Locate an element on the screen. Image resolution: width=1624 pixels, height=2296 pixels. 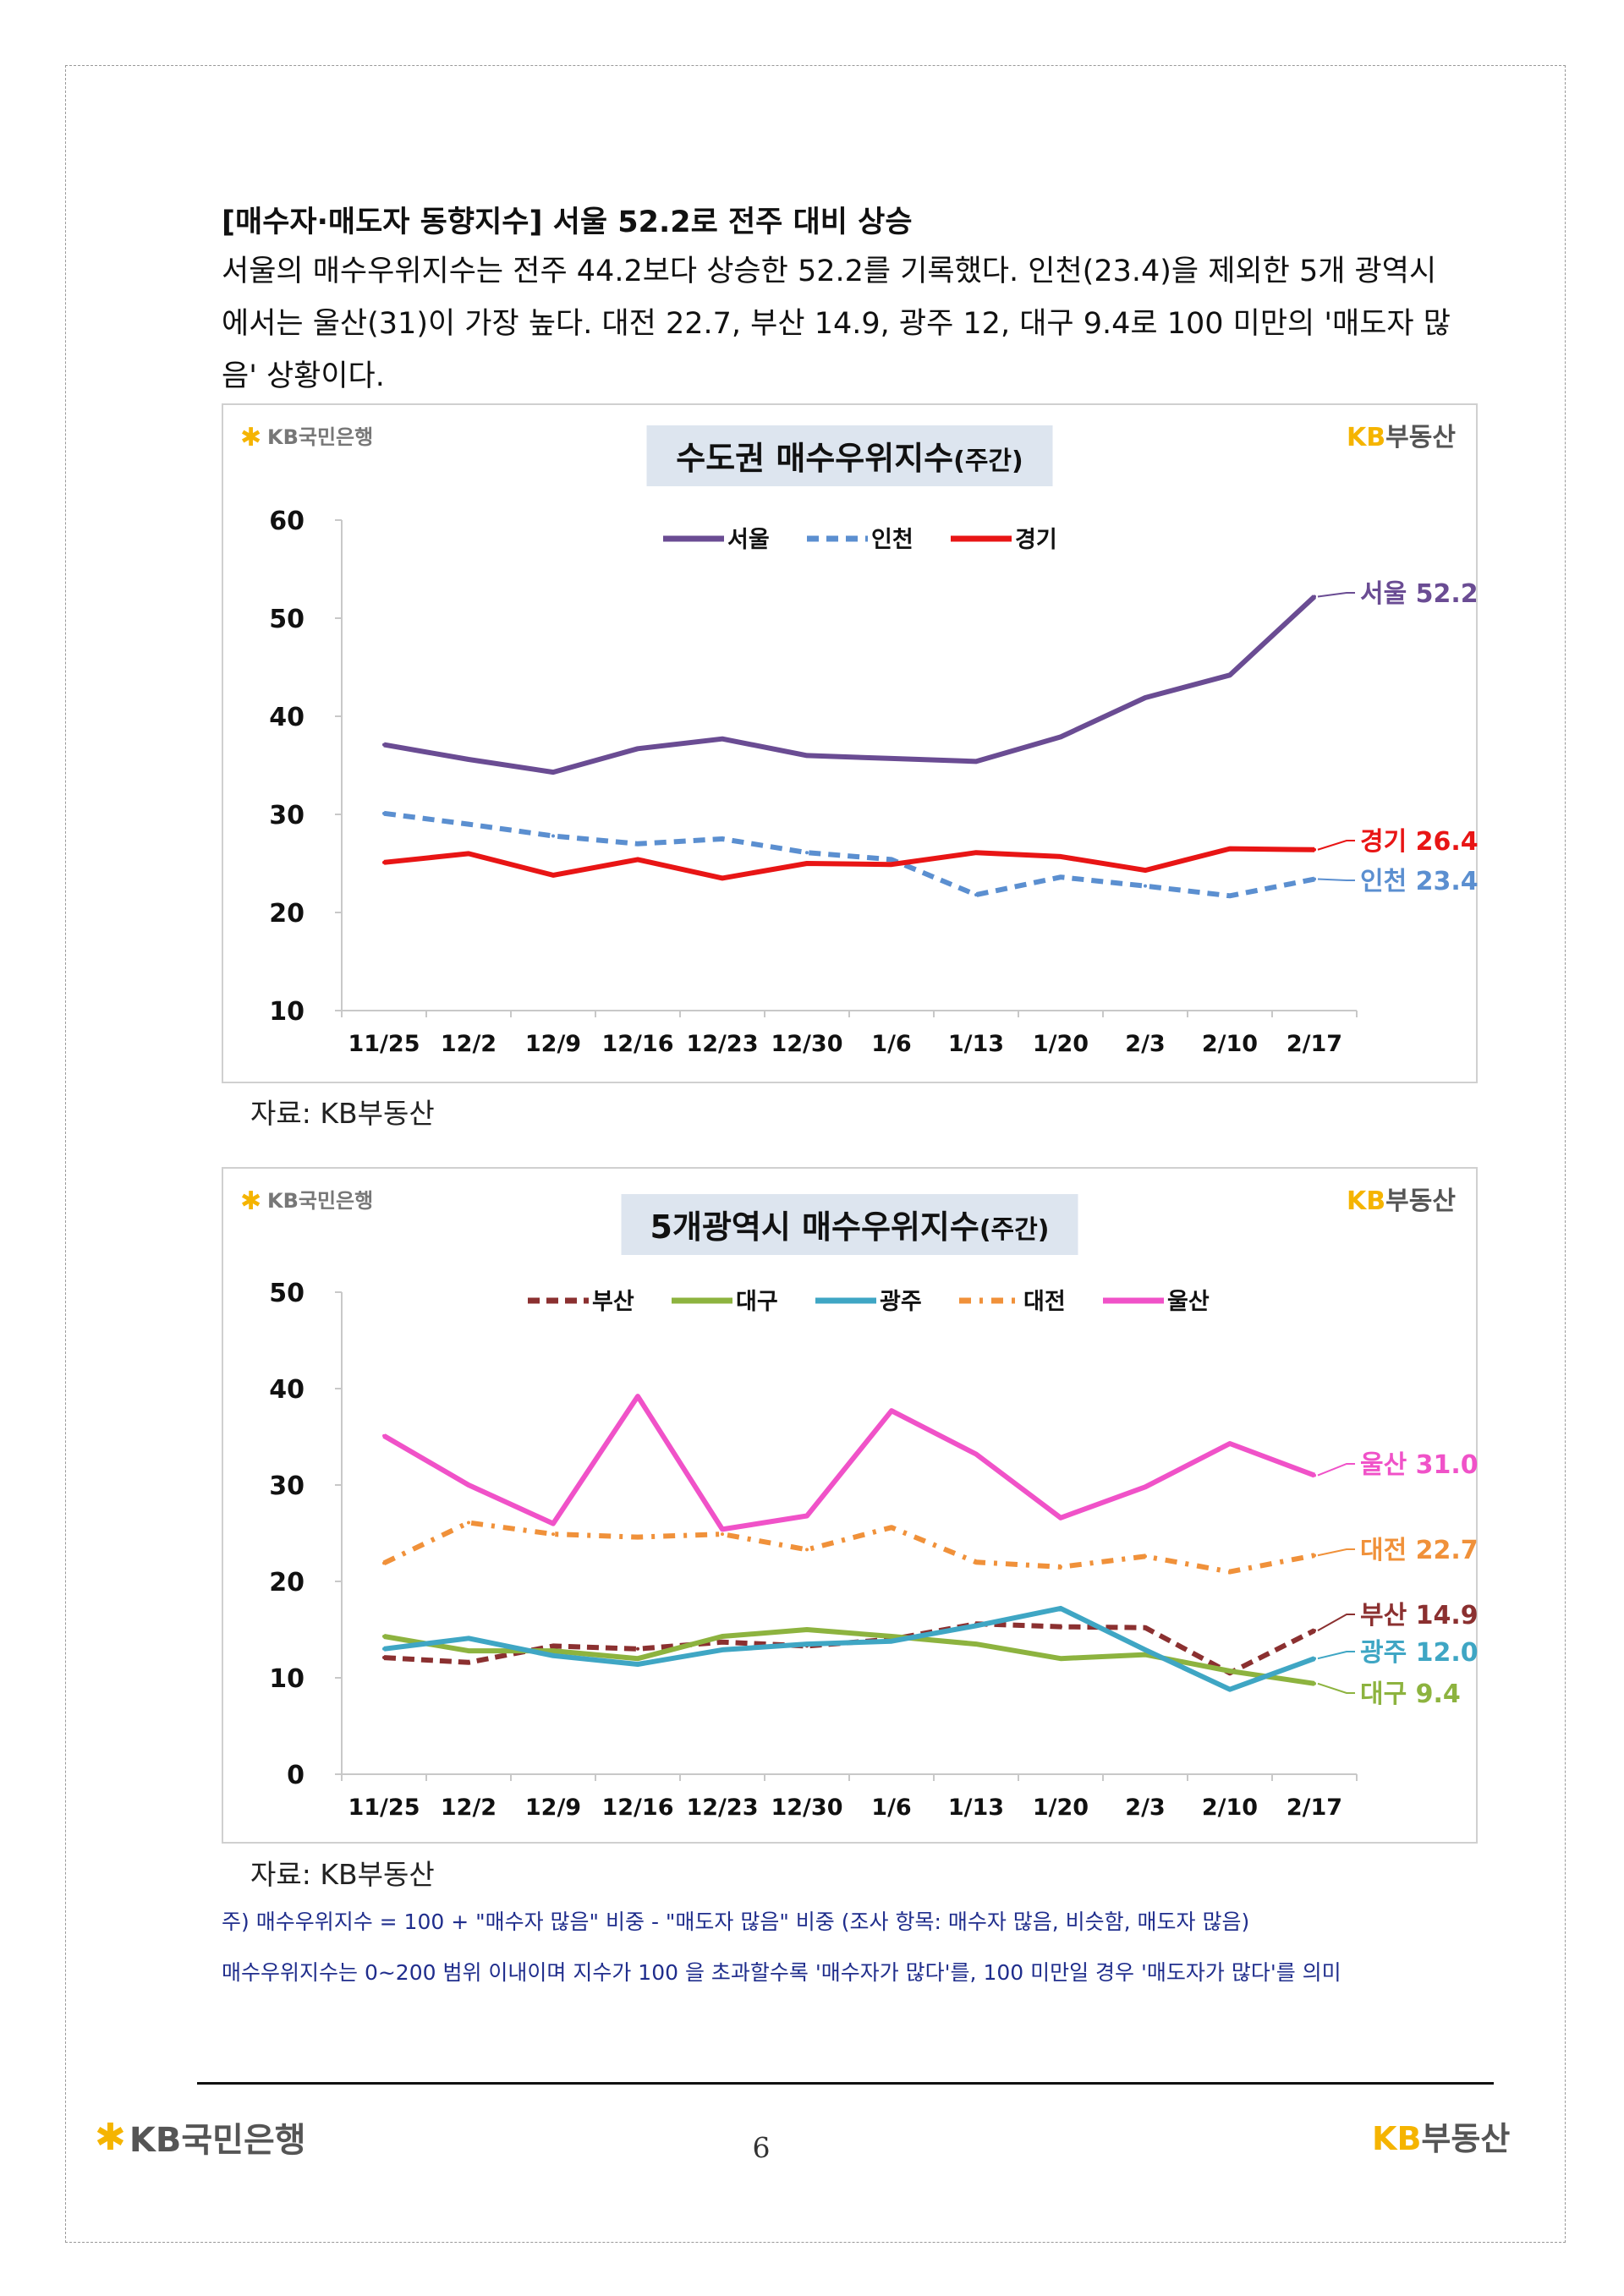
end-label: 대구 9.4 is located at coordinates (1410, 1695).